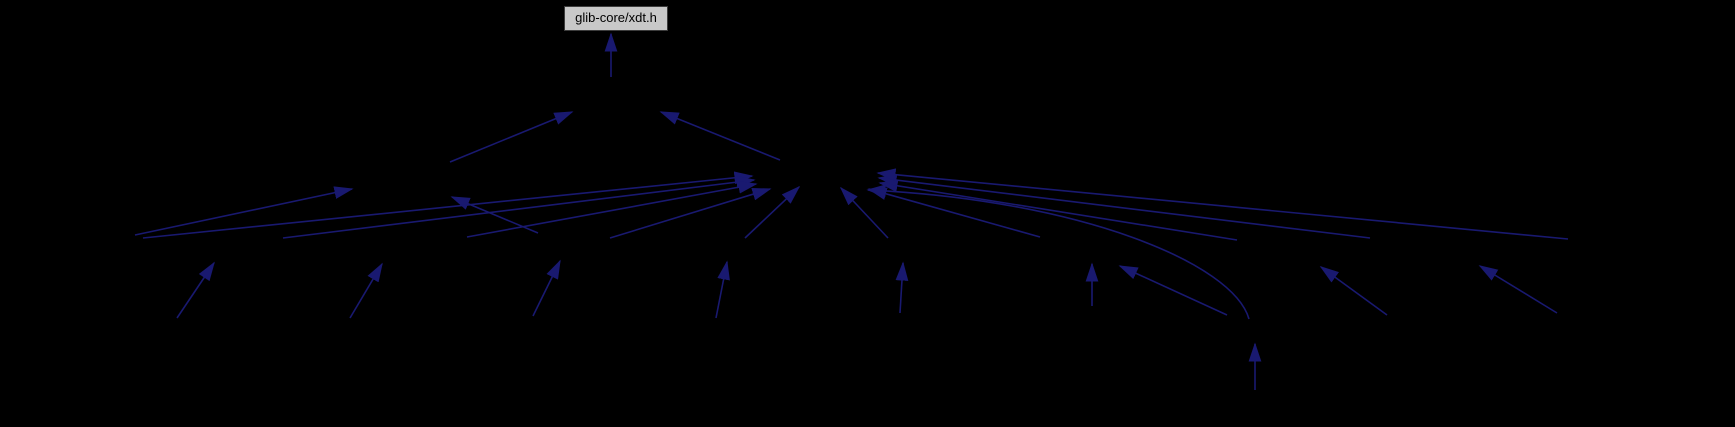 Image resolution: width=1735 pixels, height=427 pixels. I want to click on graph-node-root: glib-core/xdt.h, so click(616, 18).